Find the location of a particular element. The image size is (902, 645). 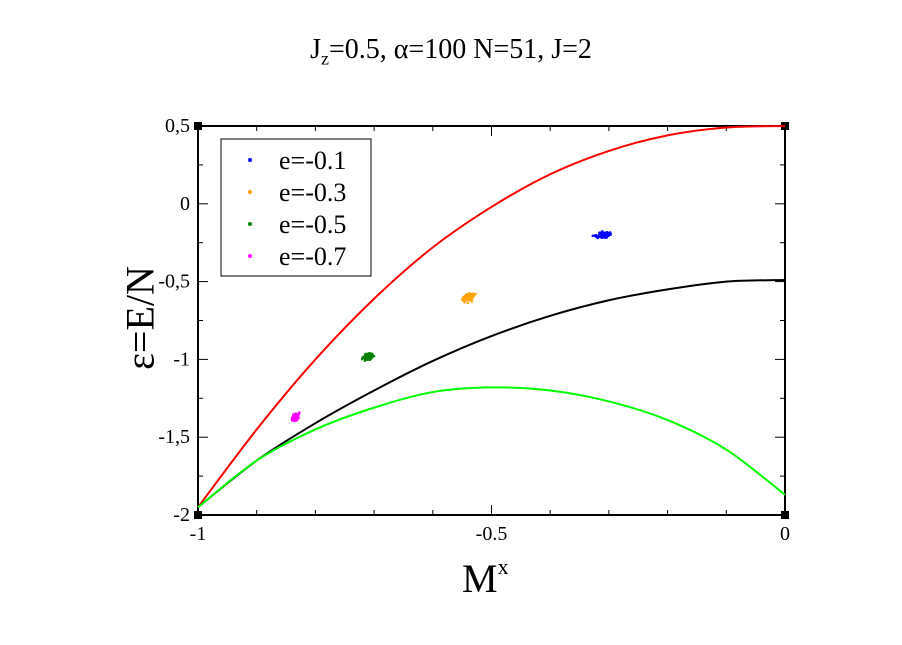

y-tick-label: 0 is located at coordinates (185, 204).